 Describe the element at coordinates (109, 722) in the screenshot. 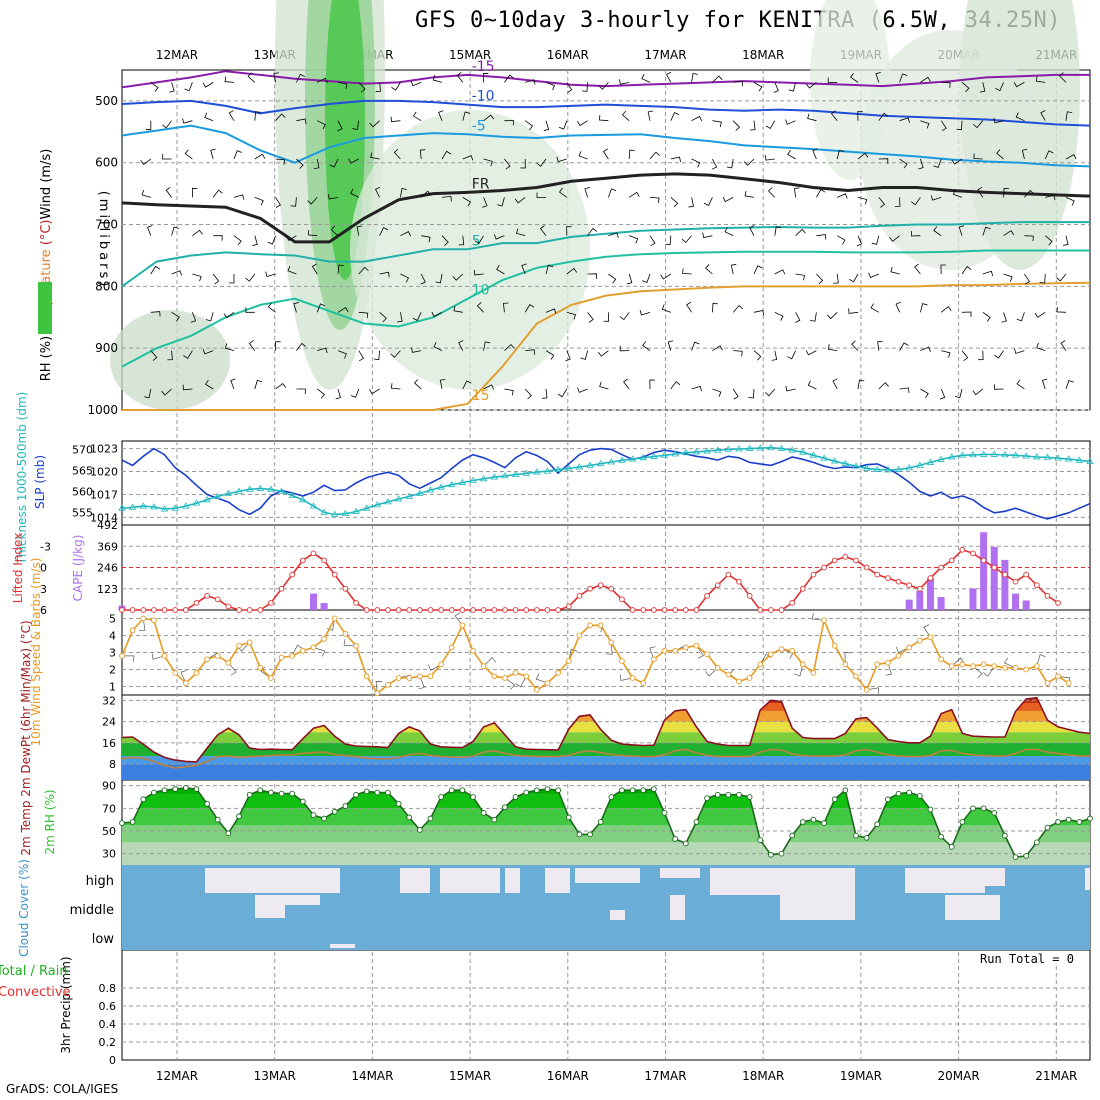

I see `temp-tick-label: 24` at that location.